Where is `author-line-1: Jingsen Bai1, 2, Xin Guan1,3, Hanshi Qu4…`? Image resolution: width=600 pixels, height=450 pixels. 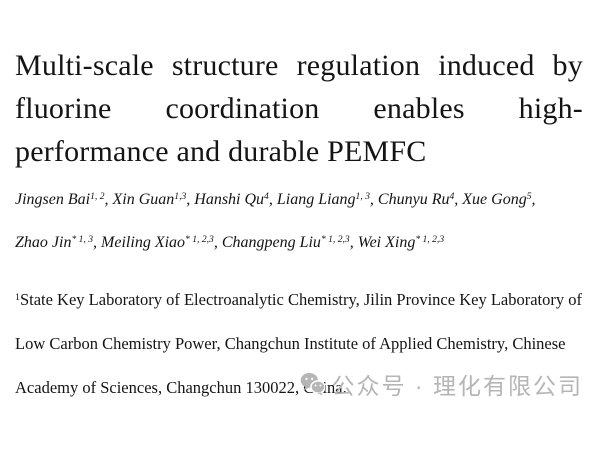
author-line-1: Jingsen Bai1, 2, Xin Guan1,3, Hanshi Qu4… is located at coordinates (299, 199).